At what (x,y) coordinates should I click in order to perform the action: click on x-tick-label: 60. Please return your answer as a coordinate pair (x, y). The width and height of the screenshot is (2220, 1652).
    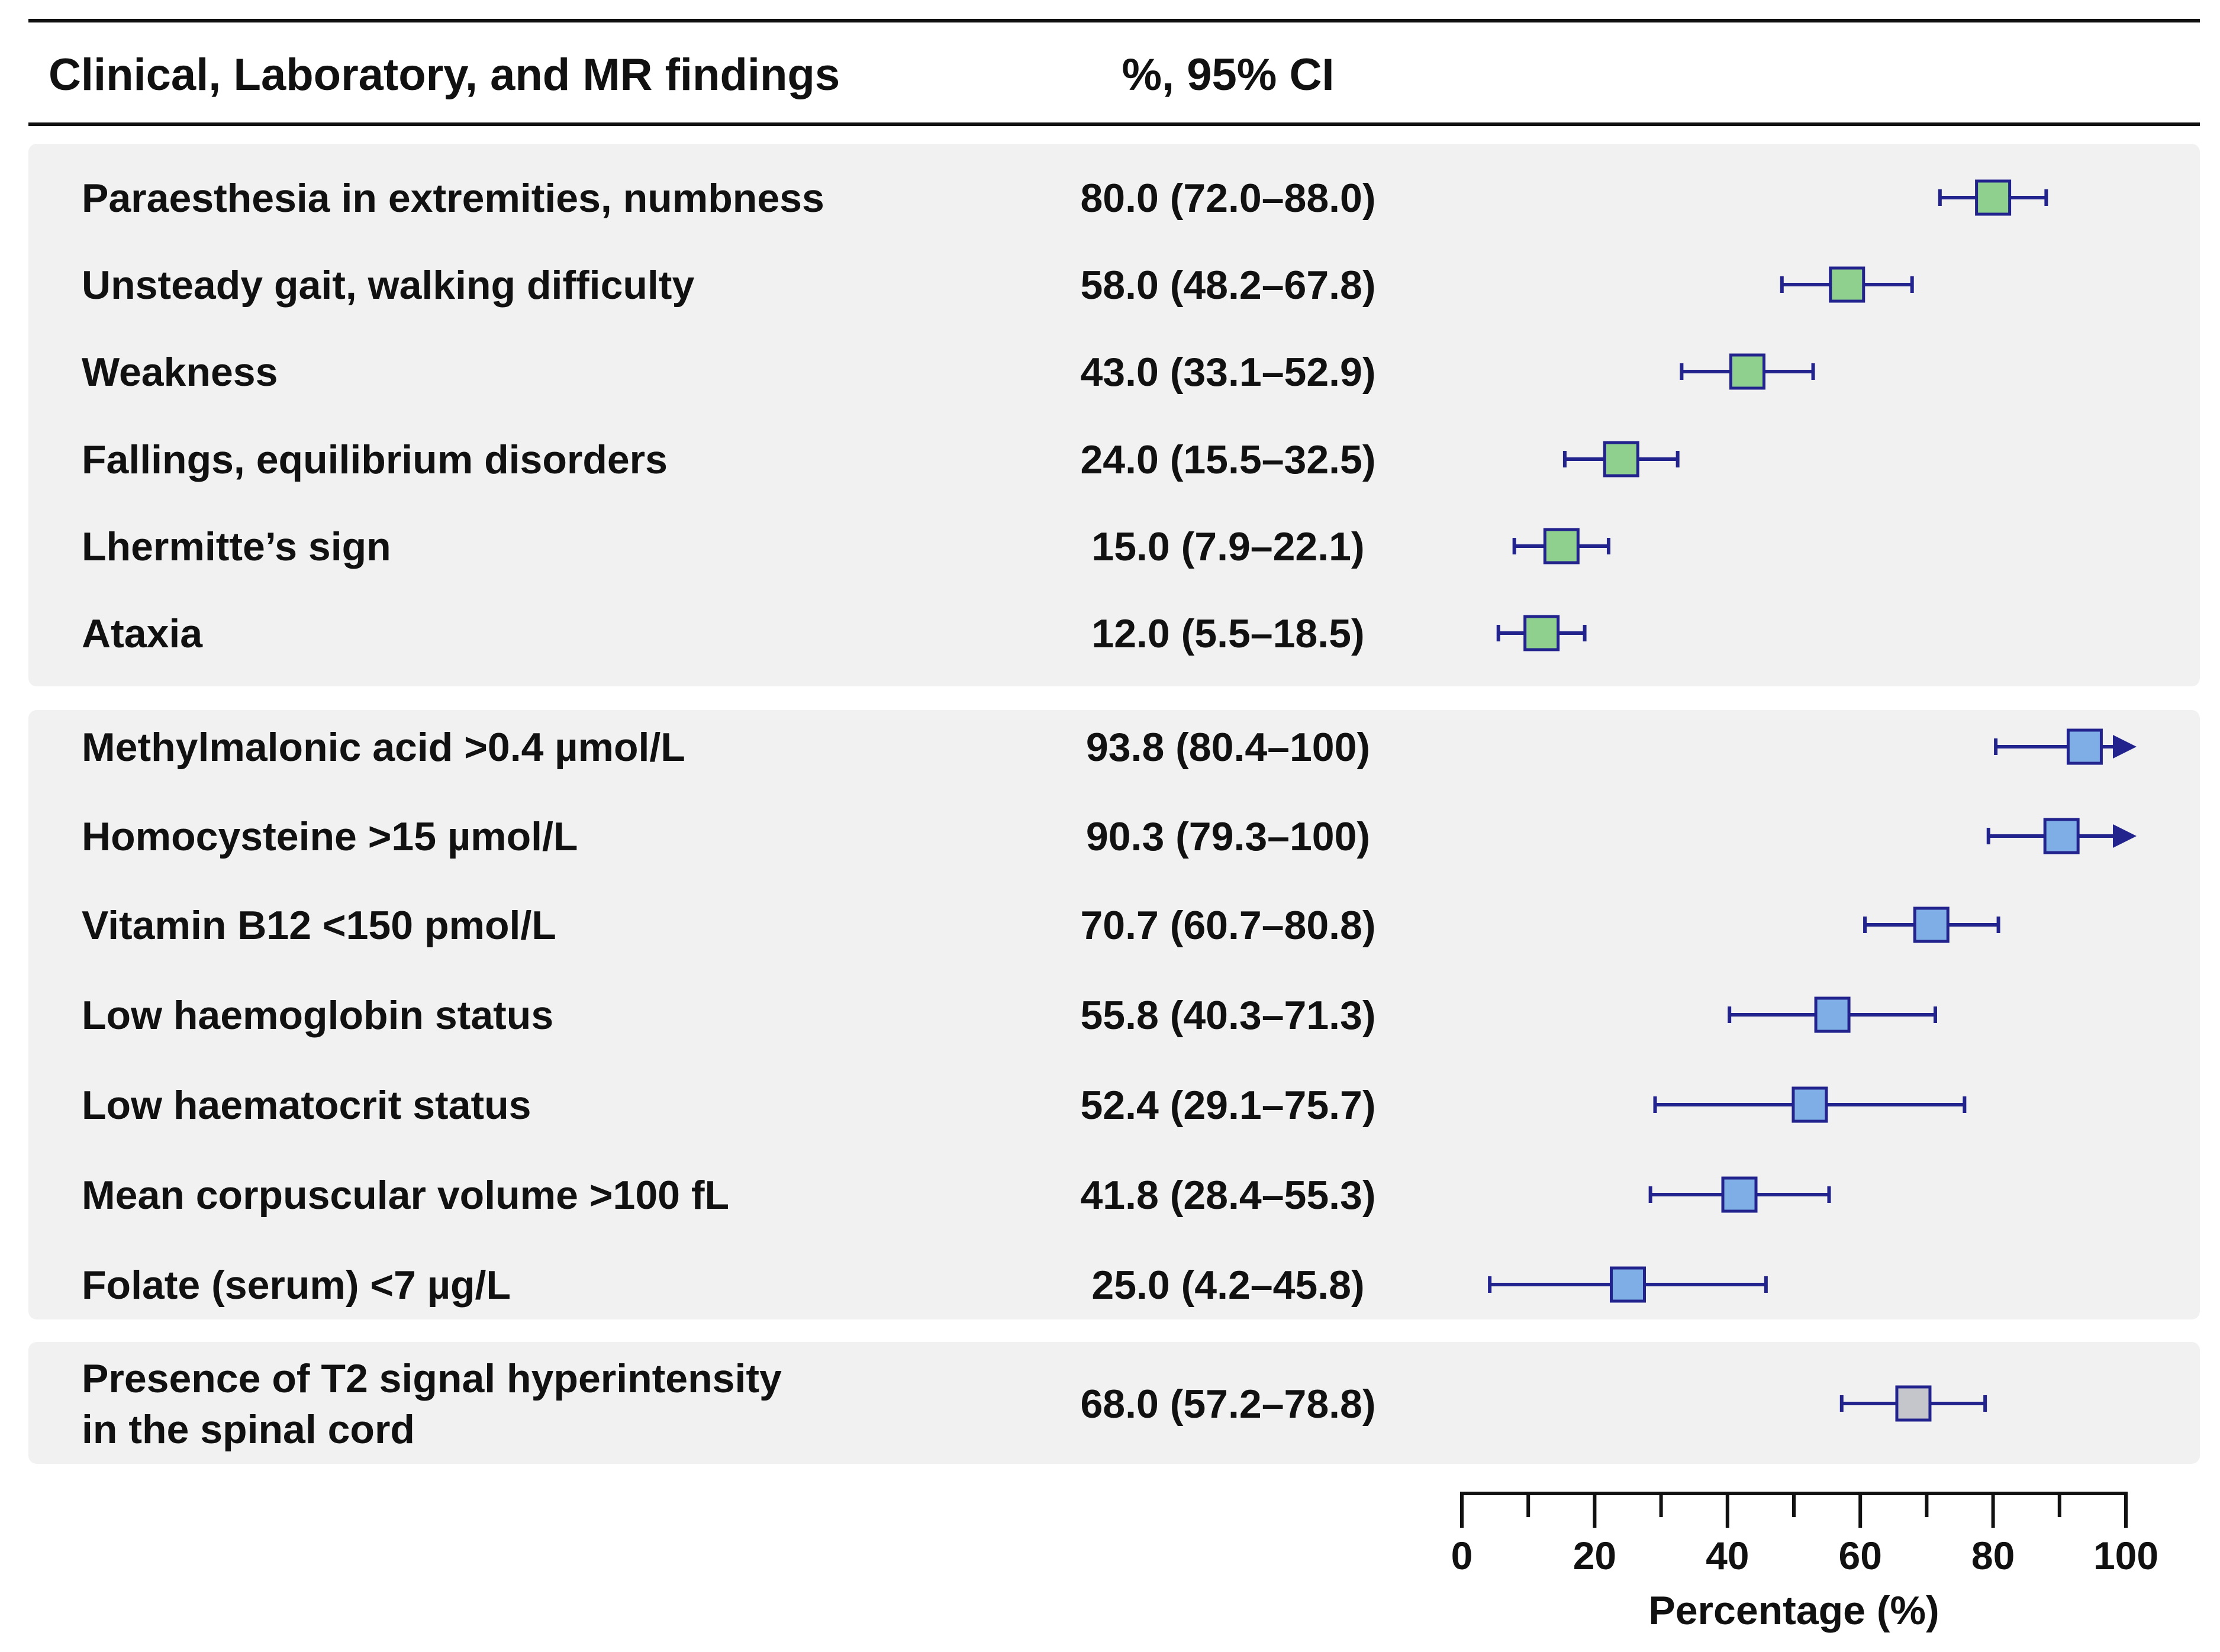
    Looking at the image, I should click on (1859, 1555).